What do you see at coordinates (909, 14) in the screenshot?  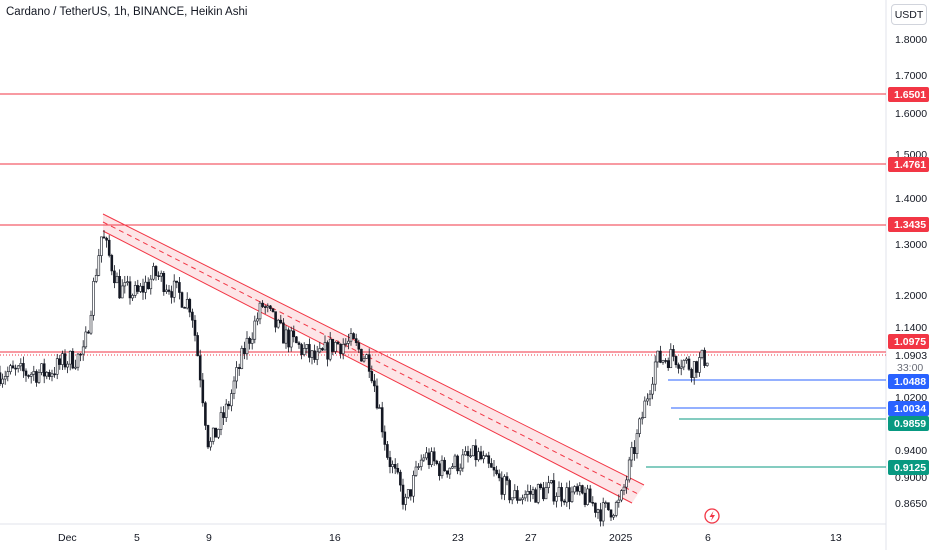 I see `currency-button: USDT` at bounding box center [909, 14].